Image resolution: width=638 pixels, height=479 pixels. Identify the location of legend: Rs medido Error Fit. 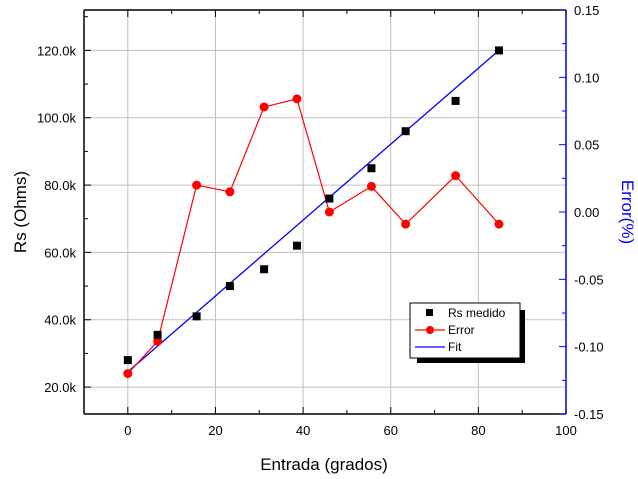
(467, 332).